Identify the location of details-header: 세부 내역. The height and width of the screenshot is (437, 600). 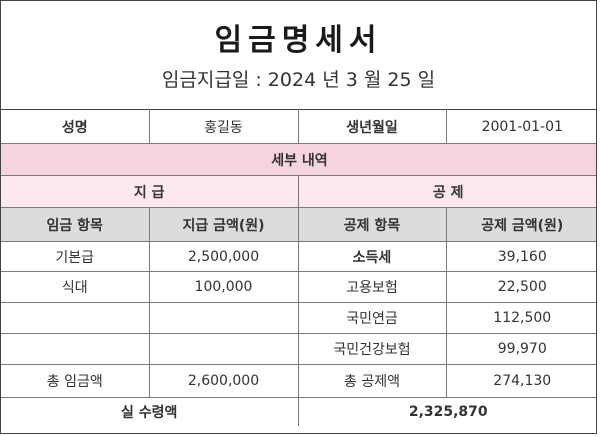
(298, 159).